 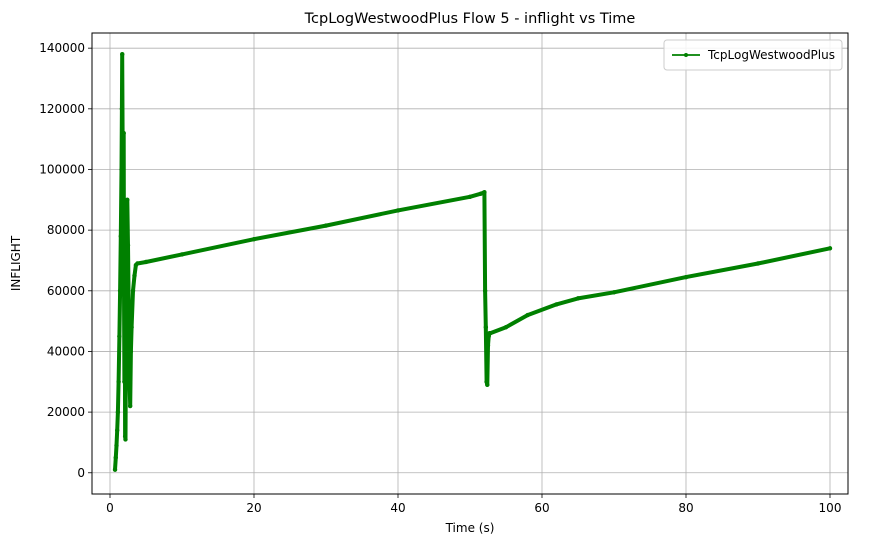 I want to click on legend-box, so click(x=753, y=55).